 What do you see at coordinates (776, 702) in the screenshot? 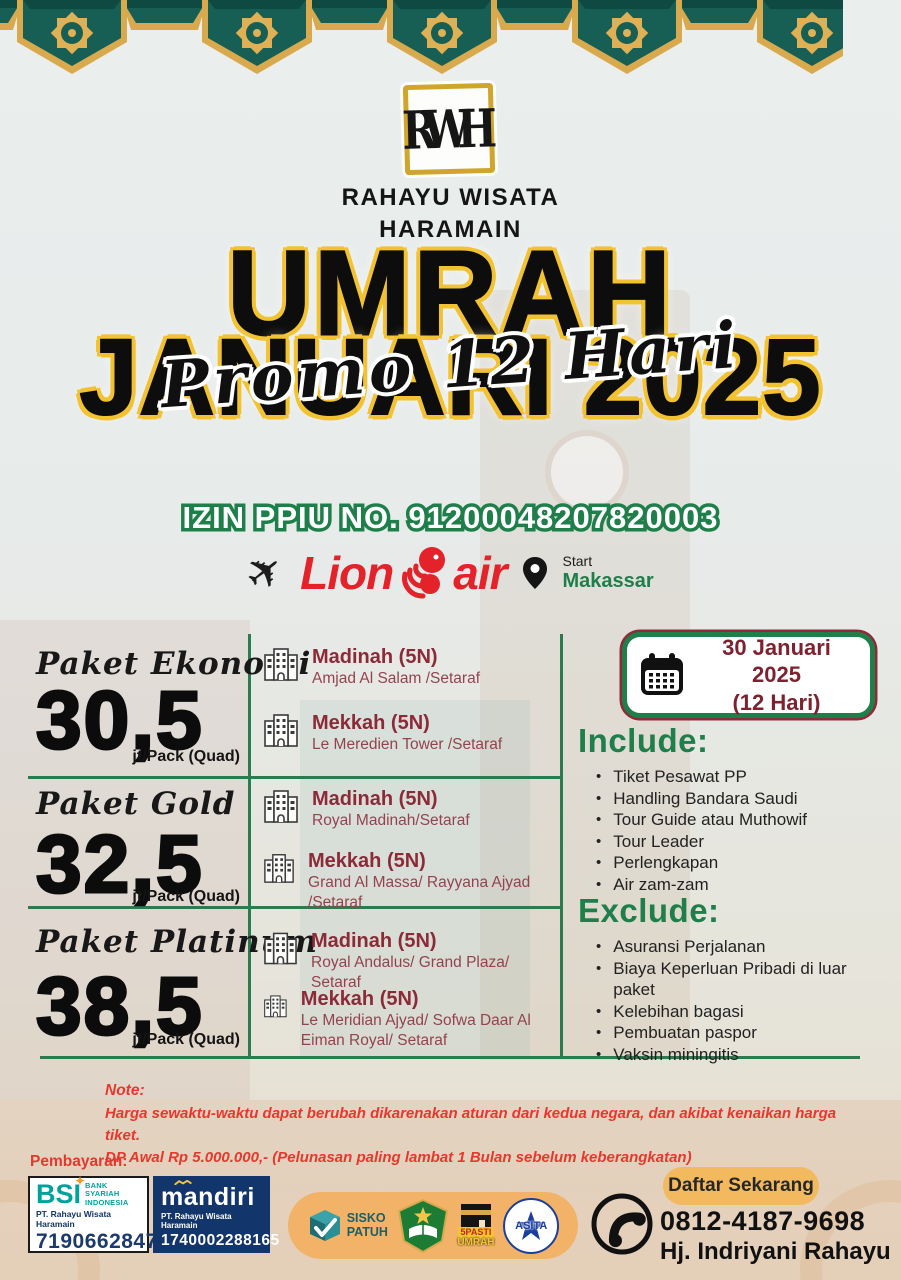
I see `departure-duration: (12 Hari)` at bounding box center [776, 702].